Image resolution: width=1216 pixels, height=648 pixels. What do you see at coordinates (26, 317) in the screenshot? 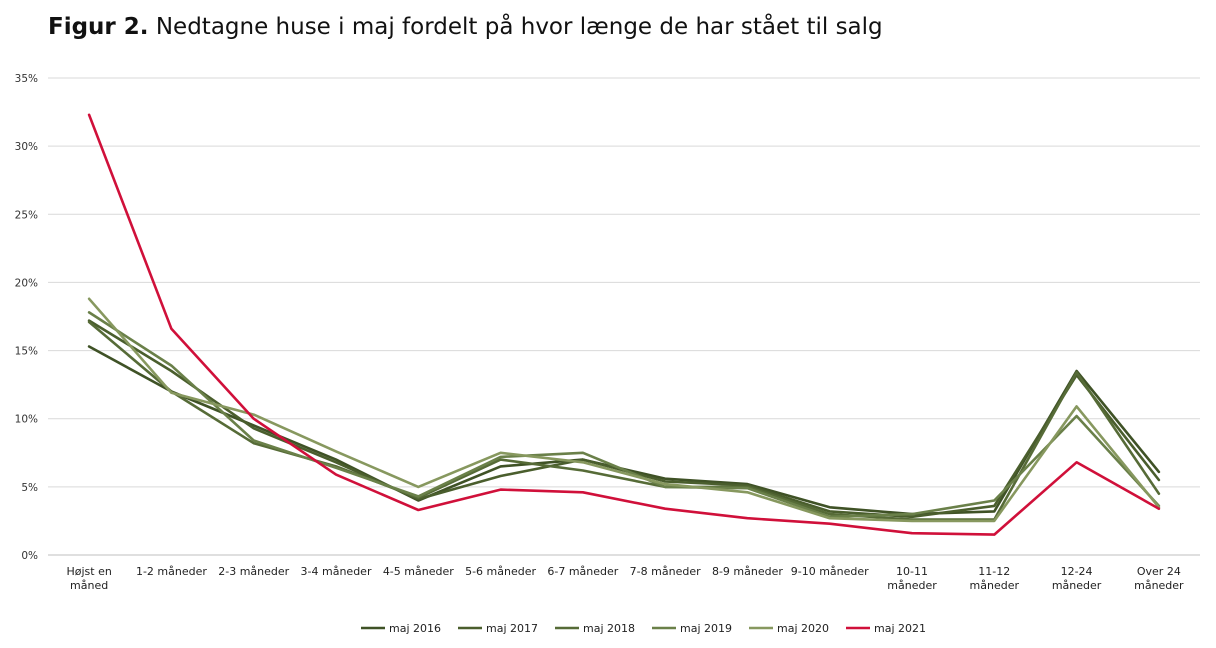
I see `y-axis: 0% 5% 10% 15% 20% 25% 30% 35%` at bounding box center [26, 317].